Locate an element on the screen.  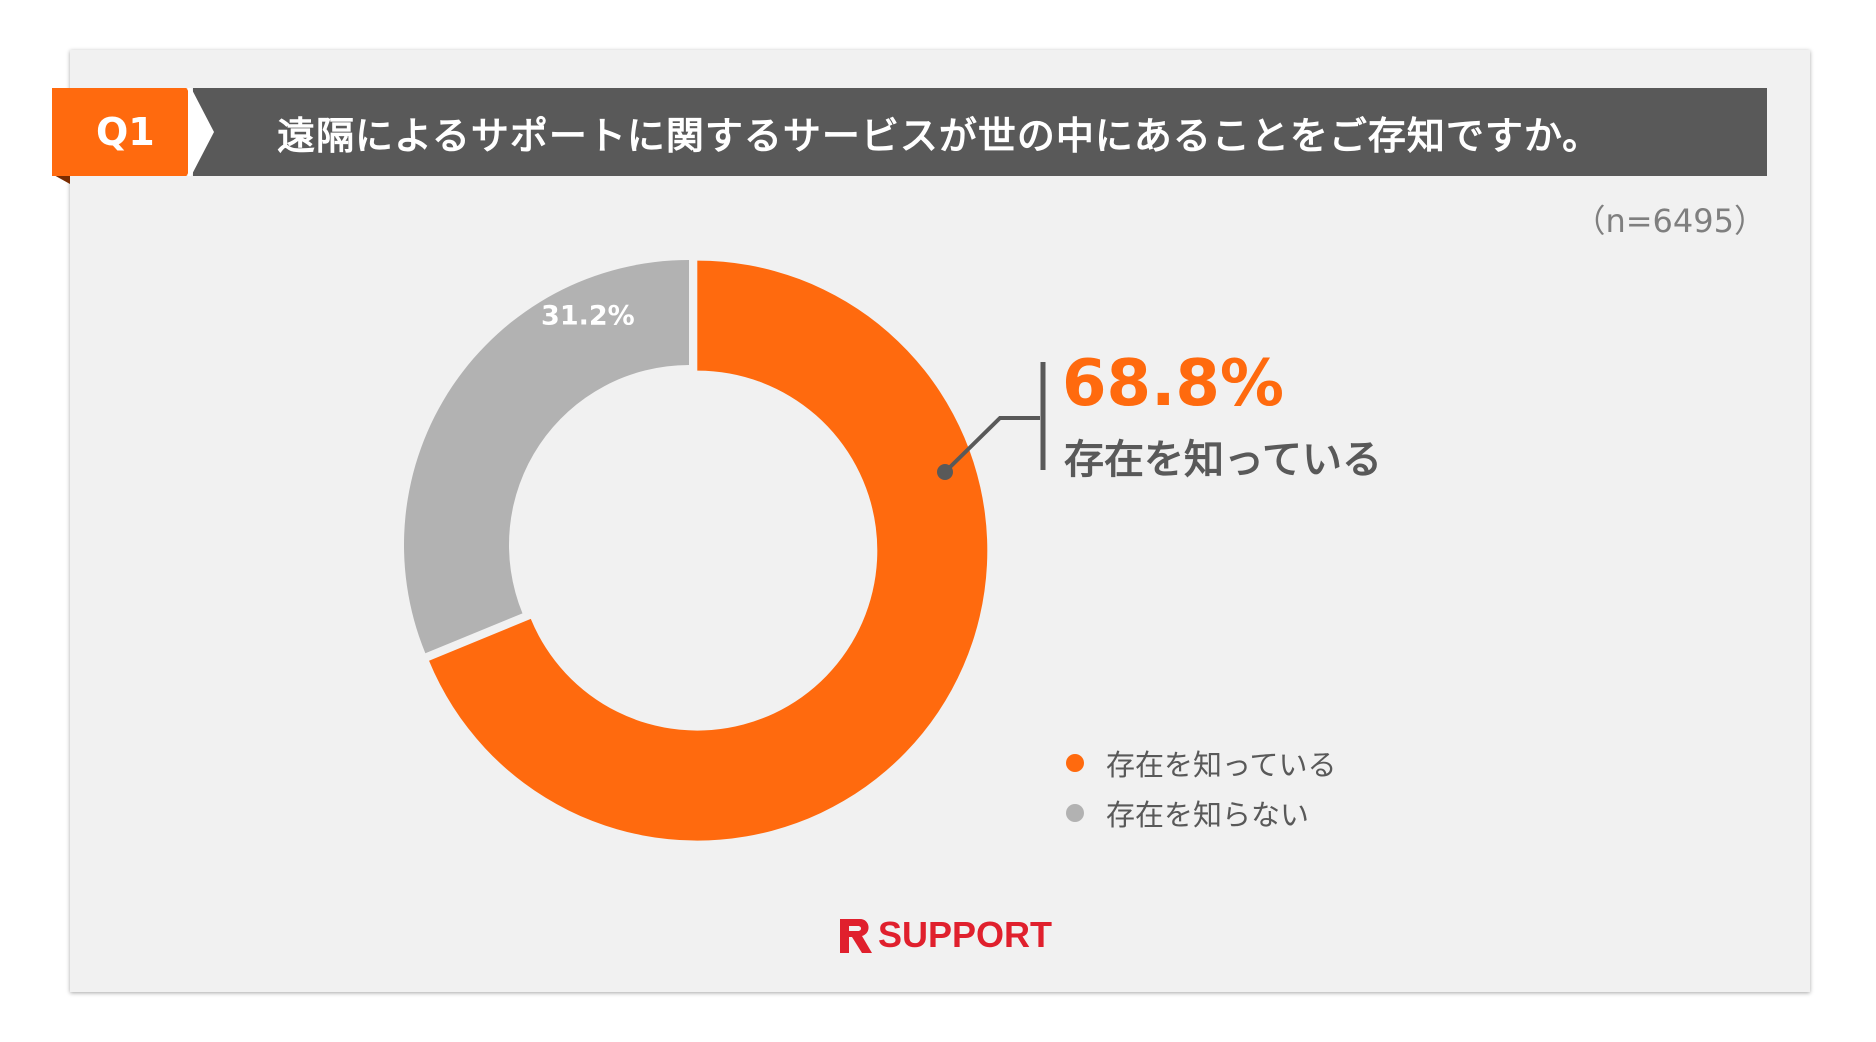
callout-connector is located at coordinates (991, 421).